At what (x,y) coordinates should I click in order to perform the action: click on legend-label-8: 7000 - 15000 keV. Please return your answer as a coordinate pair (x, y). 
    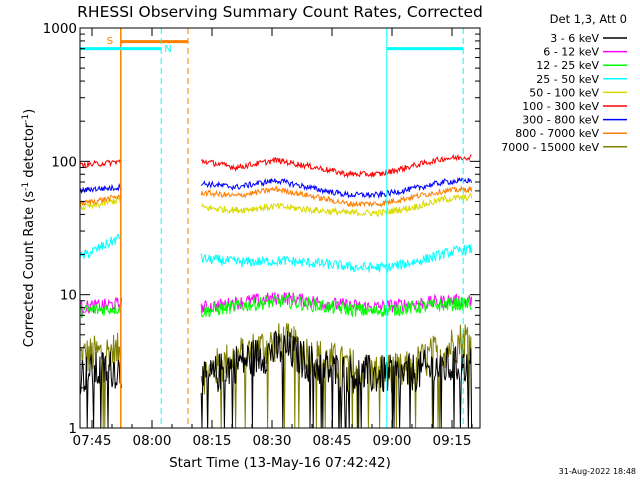
    Looking at the image, I should click on (550, 147).